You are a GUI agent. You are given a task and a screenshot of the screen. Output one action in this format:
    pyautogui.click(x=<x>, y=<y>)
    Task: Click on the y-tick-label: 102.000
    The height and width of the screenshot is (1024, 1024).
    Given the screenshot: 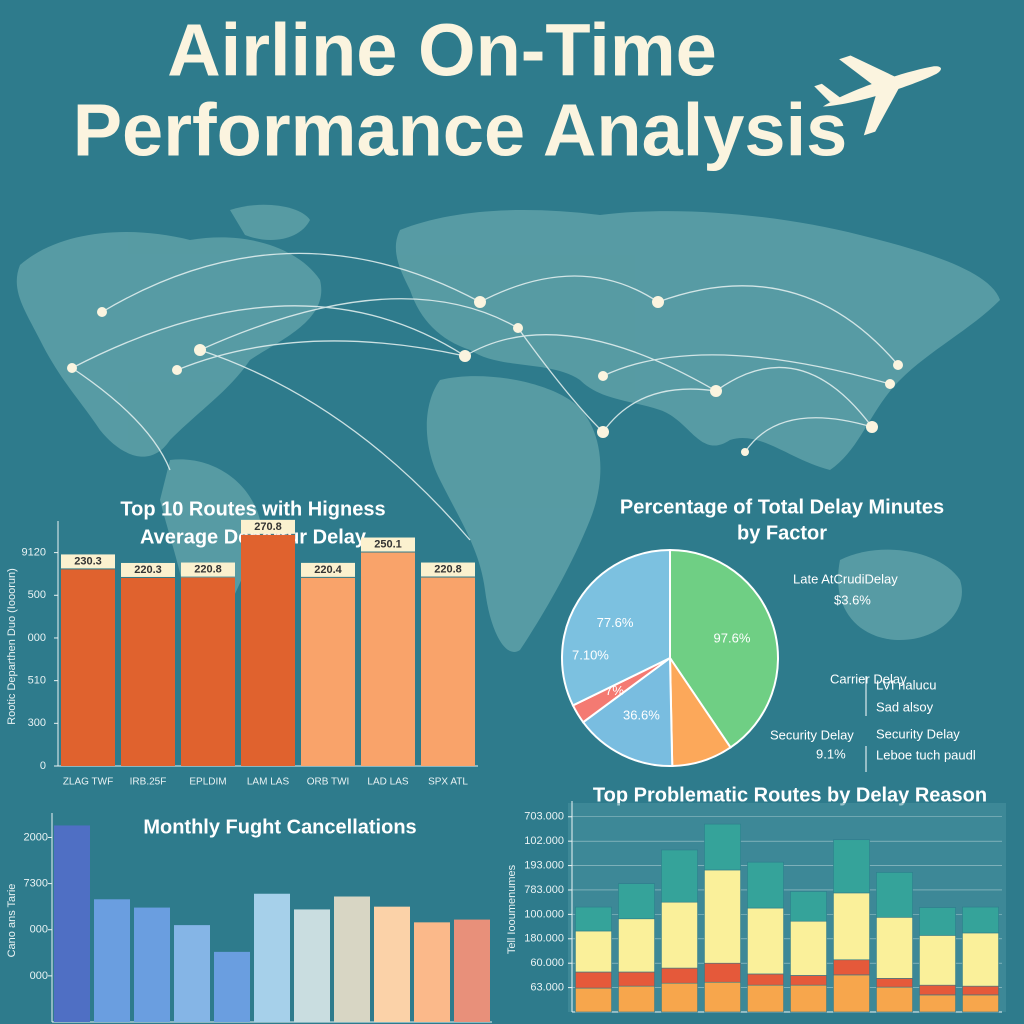 What is the action you would take?
    pyautogui.click(x=544, y=841)
    